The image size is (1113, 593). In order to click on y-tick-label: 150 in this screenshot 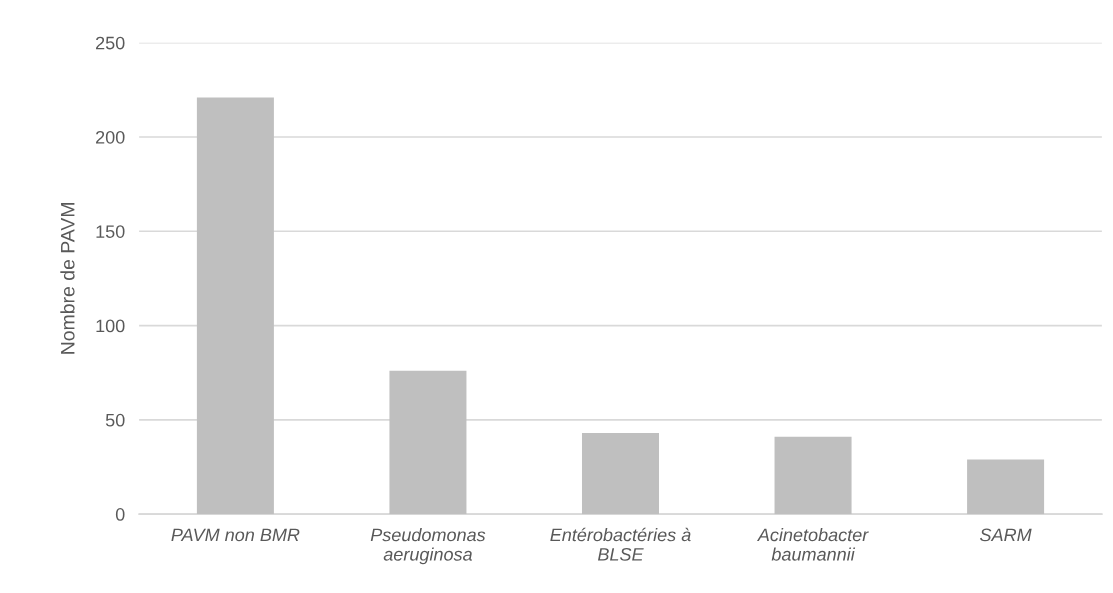, I will do `click(110, 231)`.